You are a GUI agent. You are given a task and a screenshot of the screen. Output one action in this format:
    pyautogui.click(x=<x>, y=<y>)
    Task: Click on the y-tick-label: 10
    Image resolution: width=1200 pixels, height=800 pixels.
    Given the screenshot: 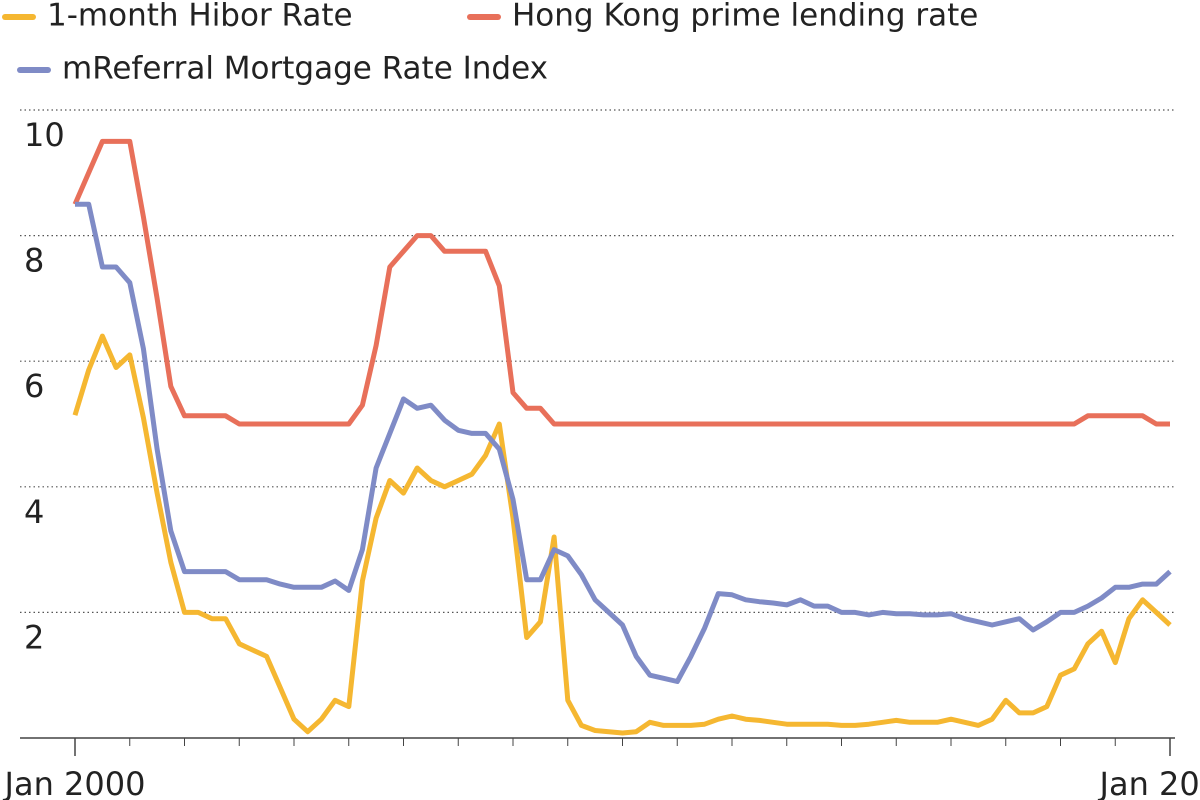 What is the action you would take?
    pyautogui.click(x=44, y=135)
    